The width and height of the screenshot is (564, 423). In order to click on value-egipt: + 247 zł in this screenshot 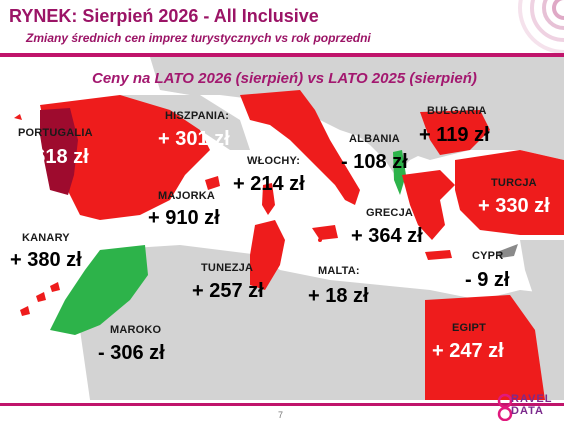, I will do `click(468, 351)`.